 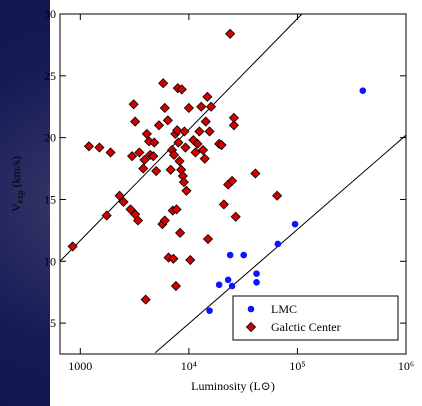 What do you see at coordinates (406, 366) in the screenshot?
I see `x-tick-label: 10⁶` at bounding box center [406, 366].